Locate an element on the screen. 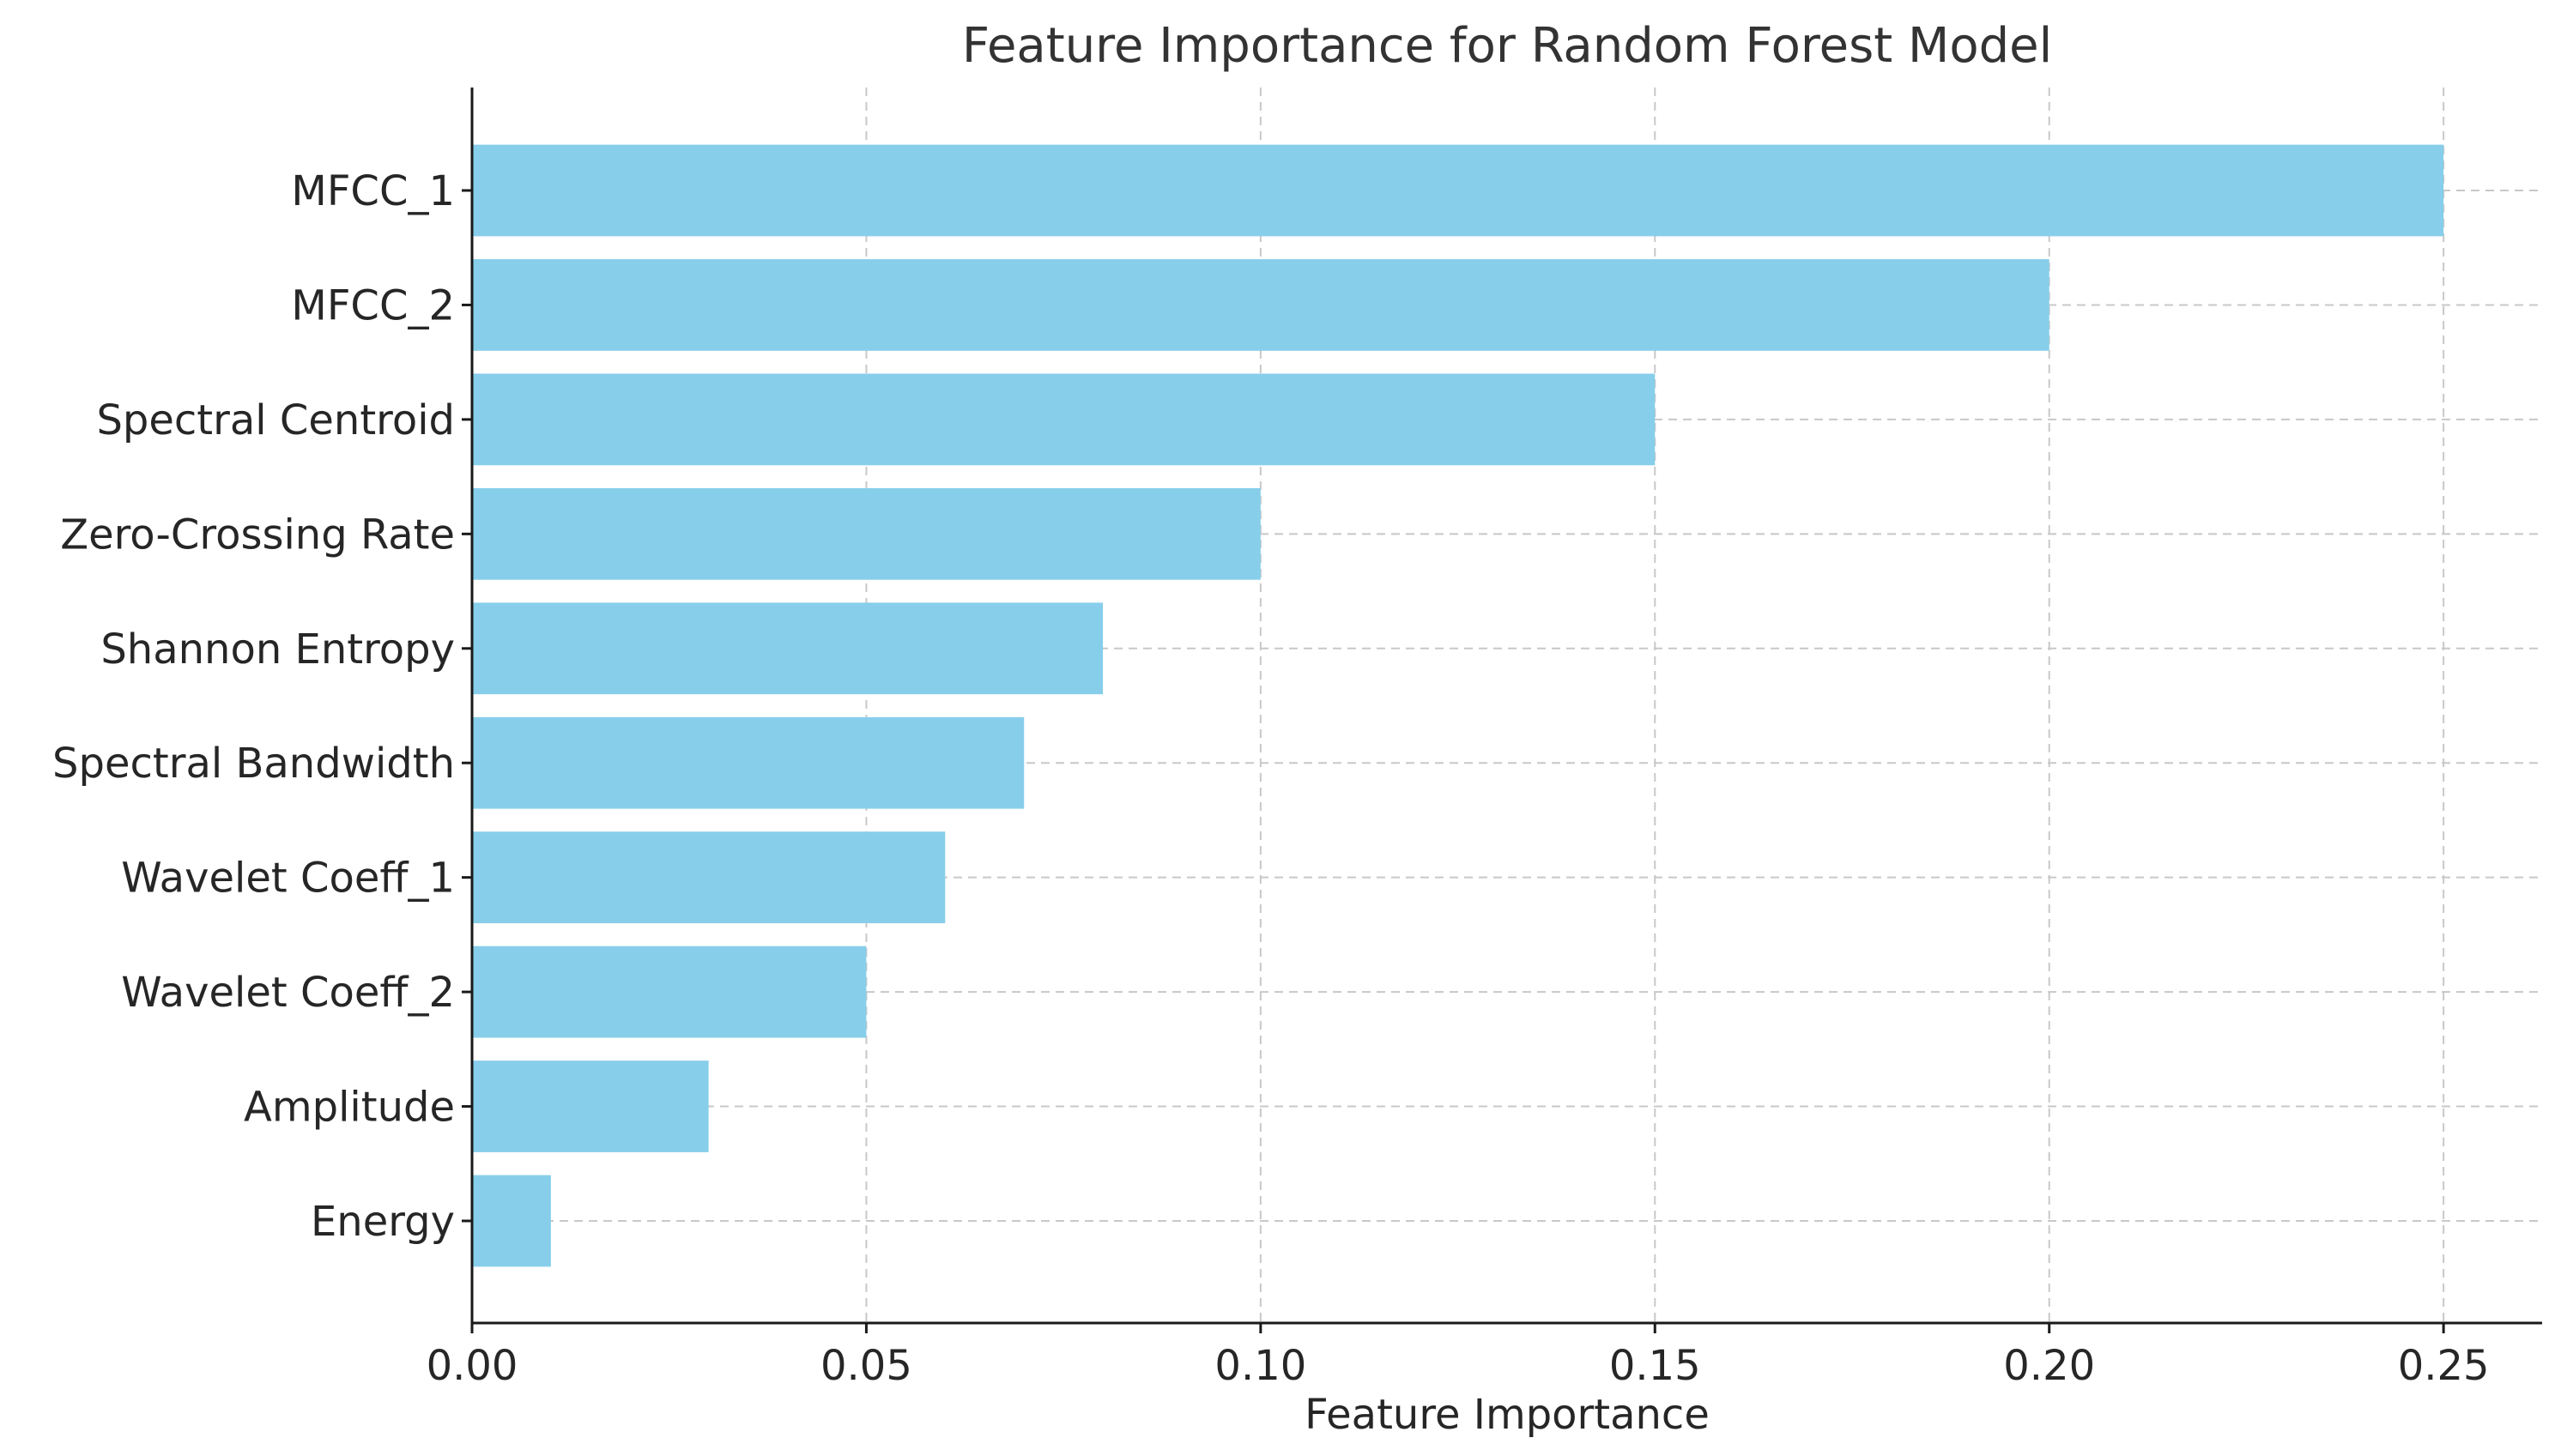 The width and height of the screenshot is (2573, 1456). y-tick-label: Zero-Crossing Rate is located at coordinates (257, 535).